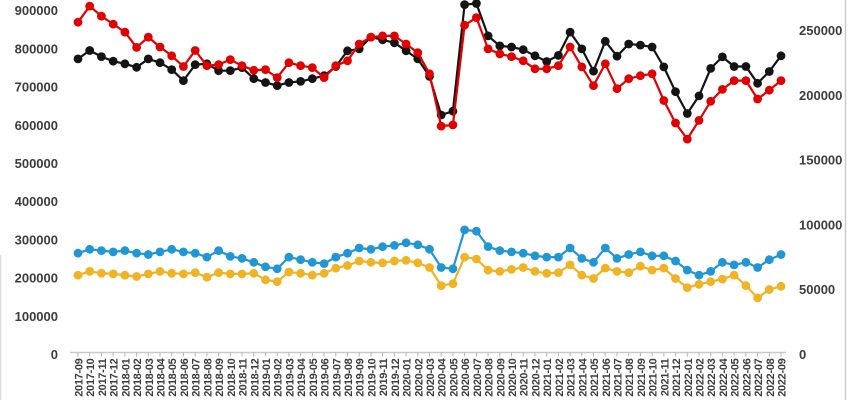  What do you see at coordinates (36, 278) in the screenshot?
I see `left-axis-tick-label: 200000` at bounding box center [36, 278].